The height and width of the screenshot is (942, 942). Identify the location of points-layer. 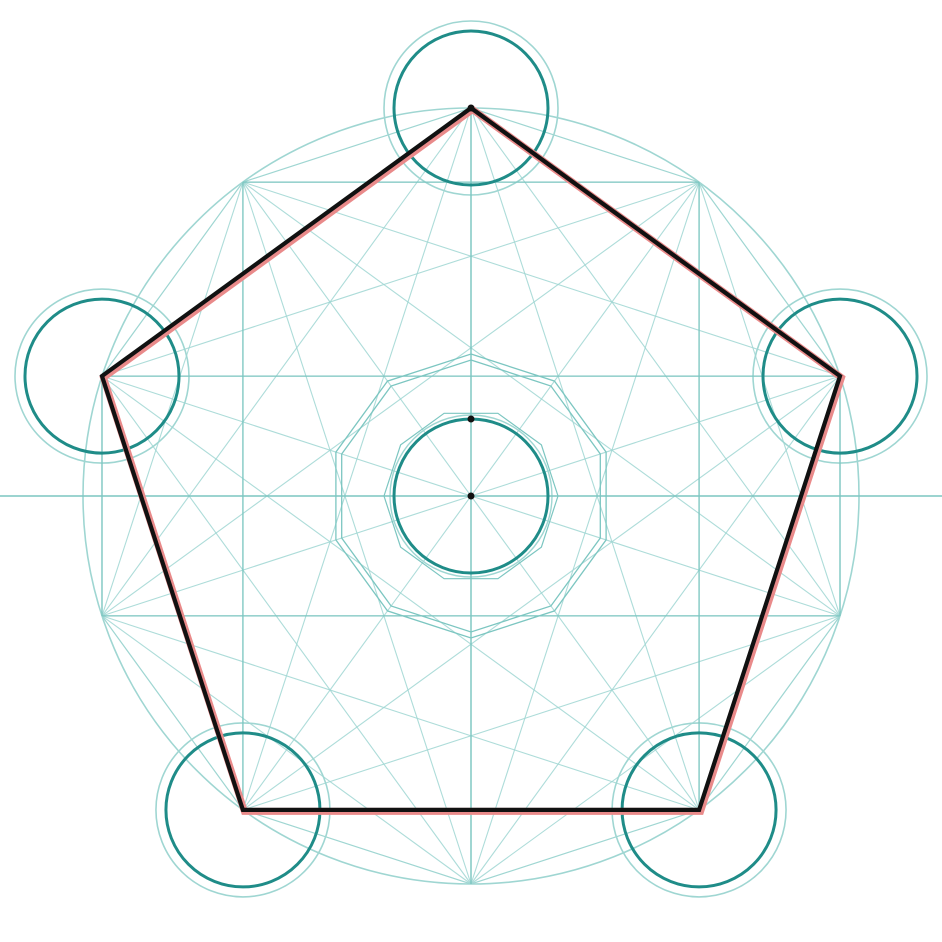
(471, 302).